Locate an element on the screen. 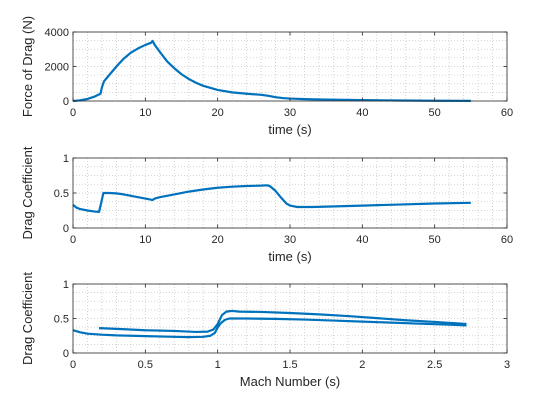 The width and height of the screenshot is (560, 420). y-axis-label: Force of Drag (N) is located at coordinates (27, 66).